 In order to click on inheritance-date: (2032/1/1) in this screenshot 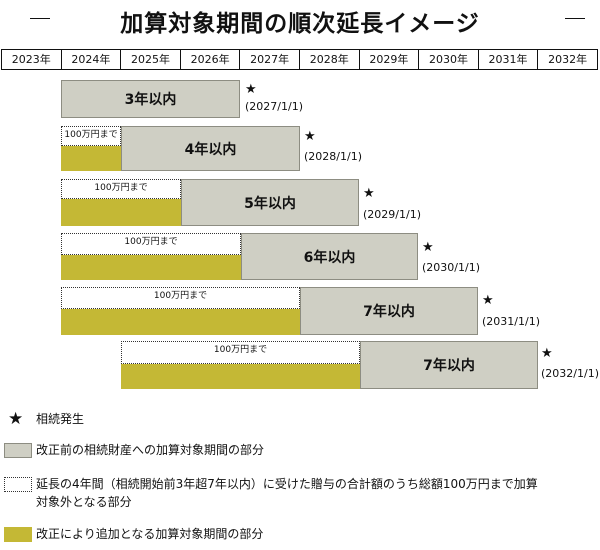, I will do `click(570, 373)`.